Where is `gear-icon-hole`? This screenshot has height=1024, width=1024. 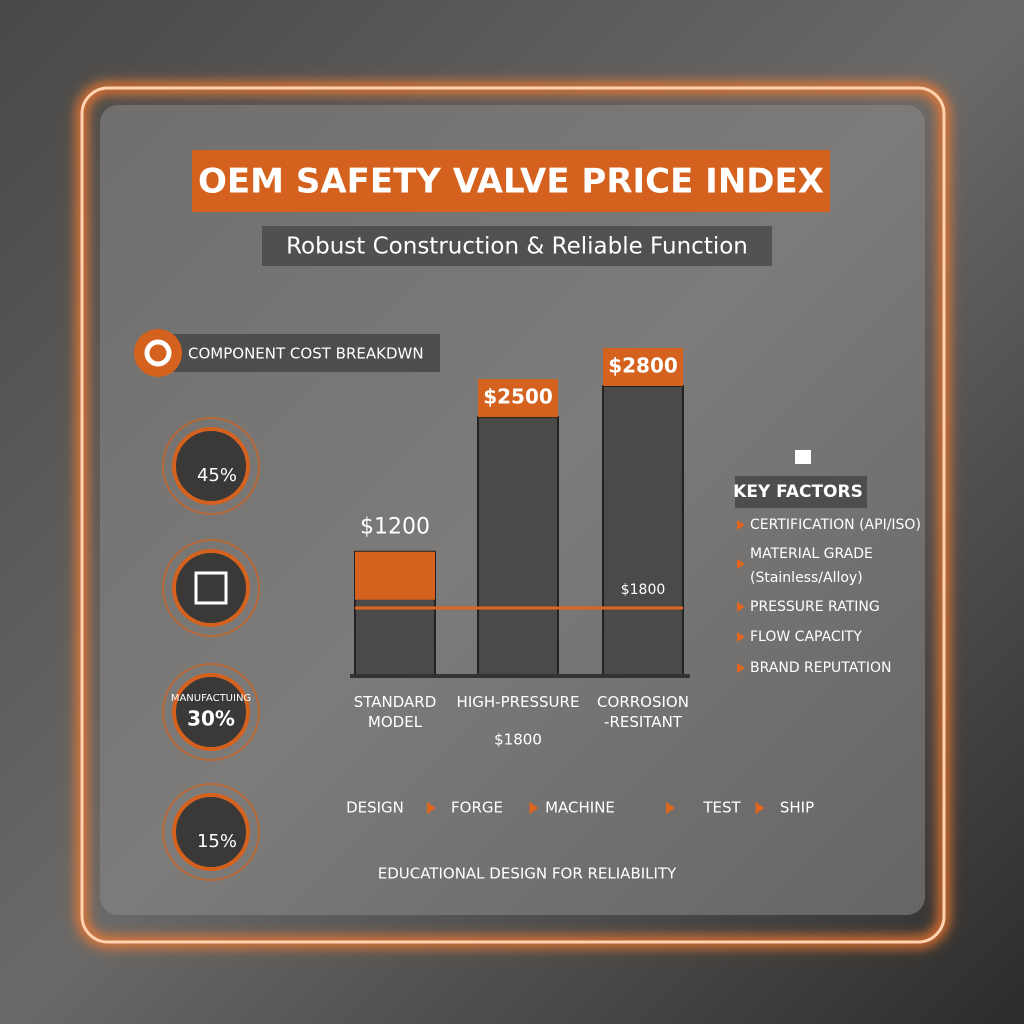 gear-icon-hole is located at coordinates (158, 353).